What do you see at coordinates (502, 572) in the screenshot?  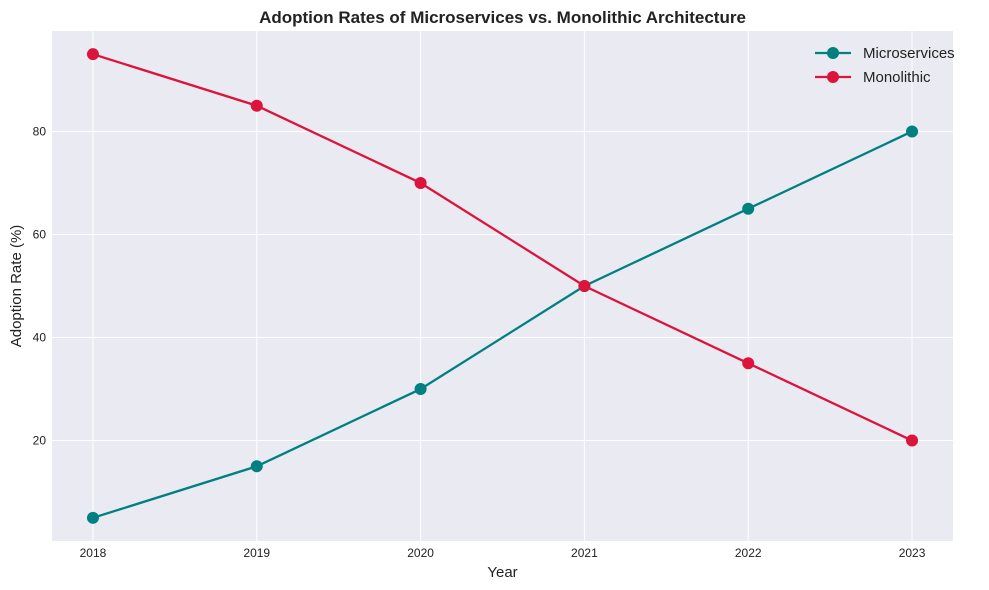 I see `x-axis-label: Year` at bounding box center [502, 572].